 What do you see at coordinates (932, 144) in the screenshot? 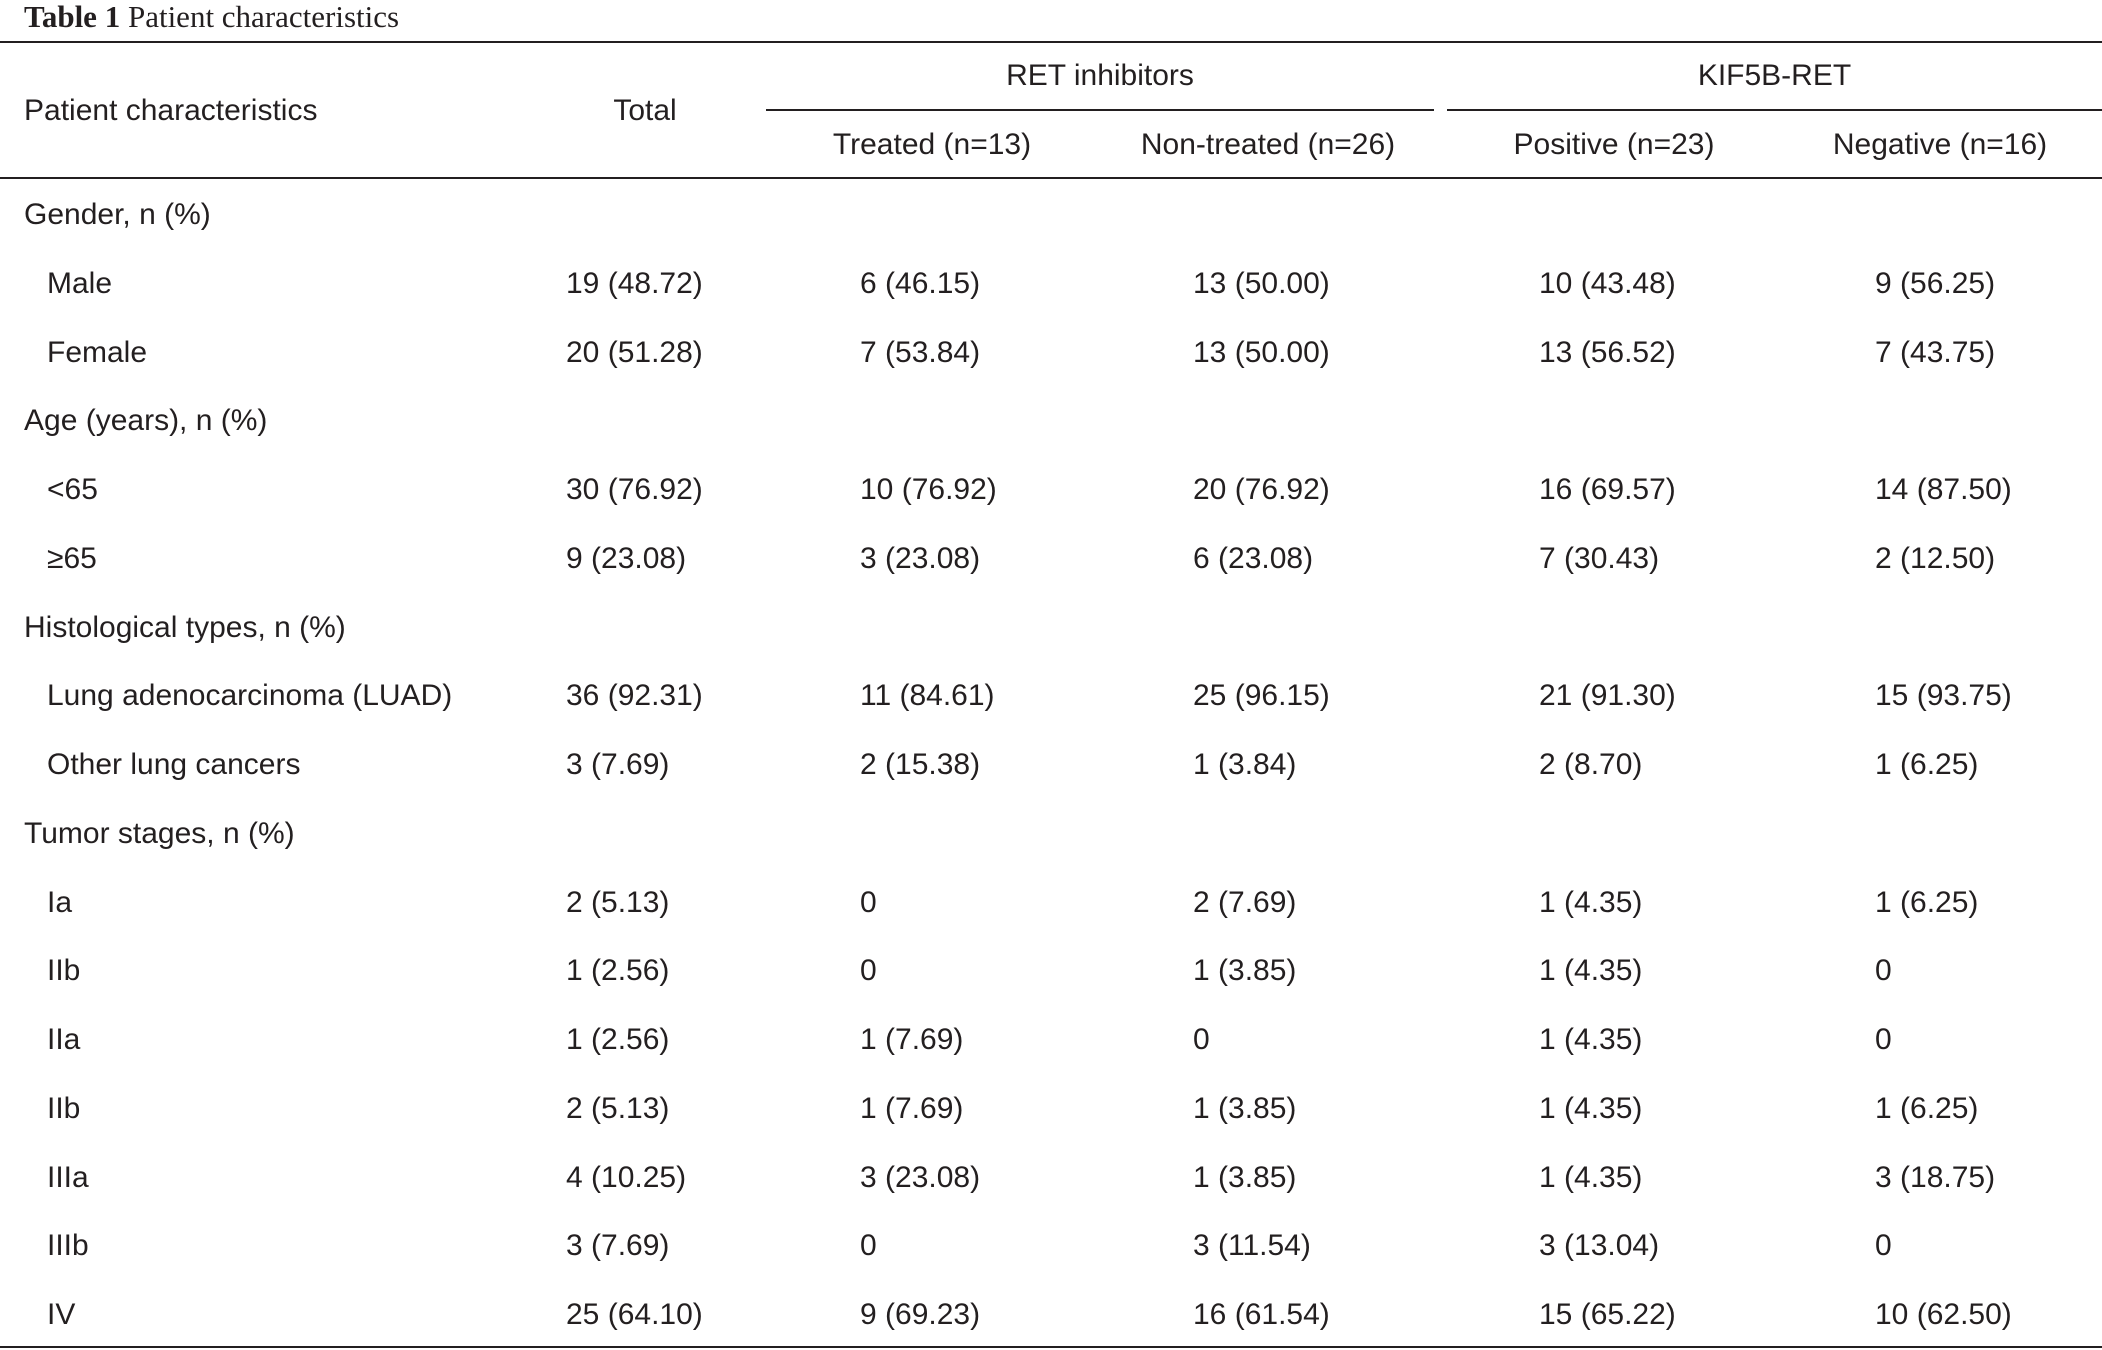
I see `header-treated: Treated (n=13)` at bounding box center [932, 144].